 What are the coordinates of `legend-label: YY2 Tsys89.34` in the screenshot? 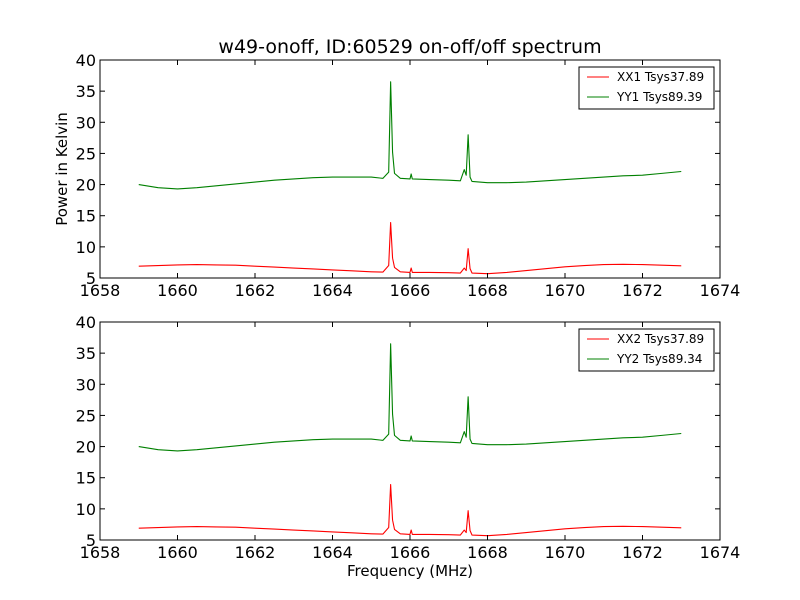 It's located at (659, 359).